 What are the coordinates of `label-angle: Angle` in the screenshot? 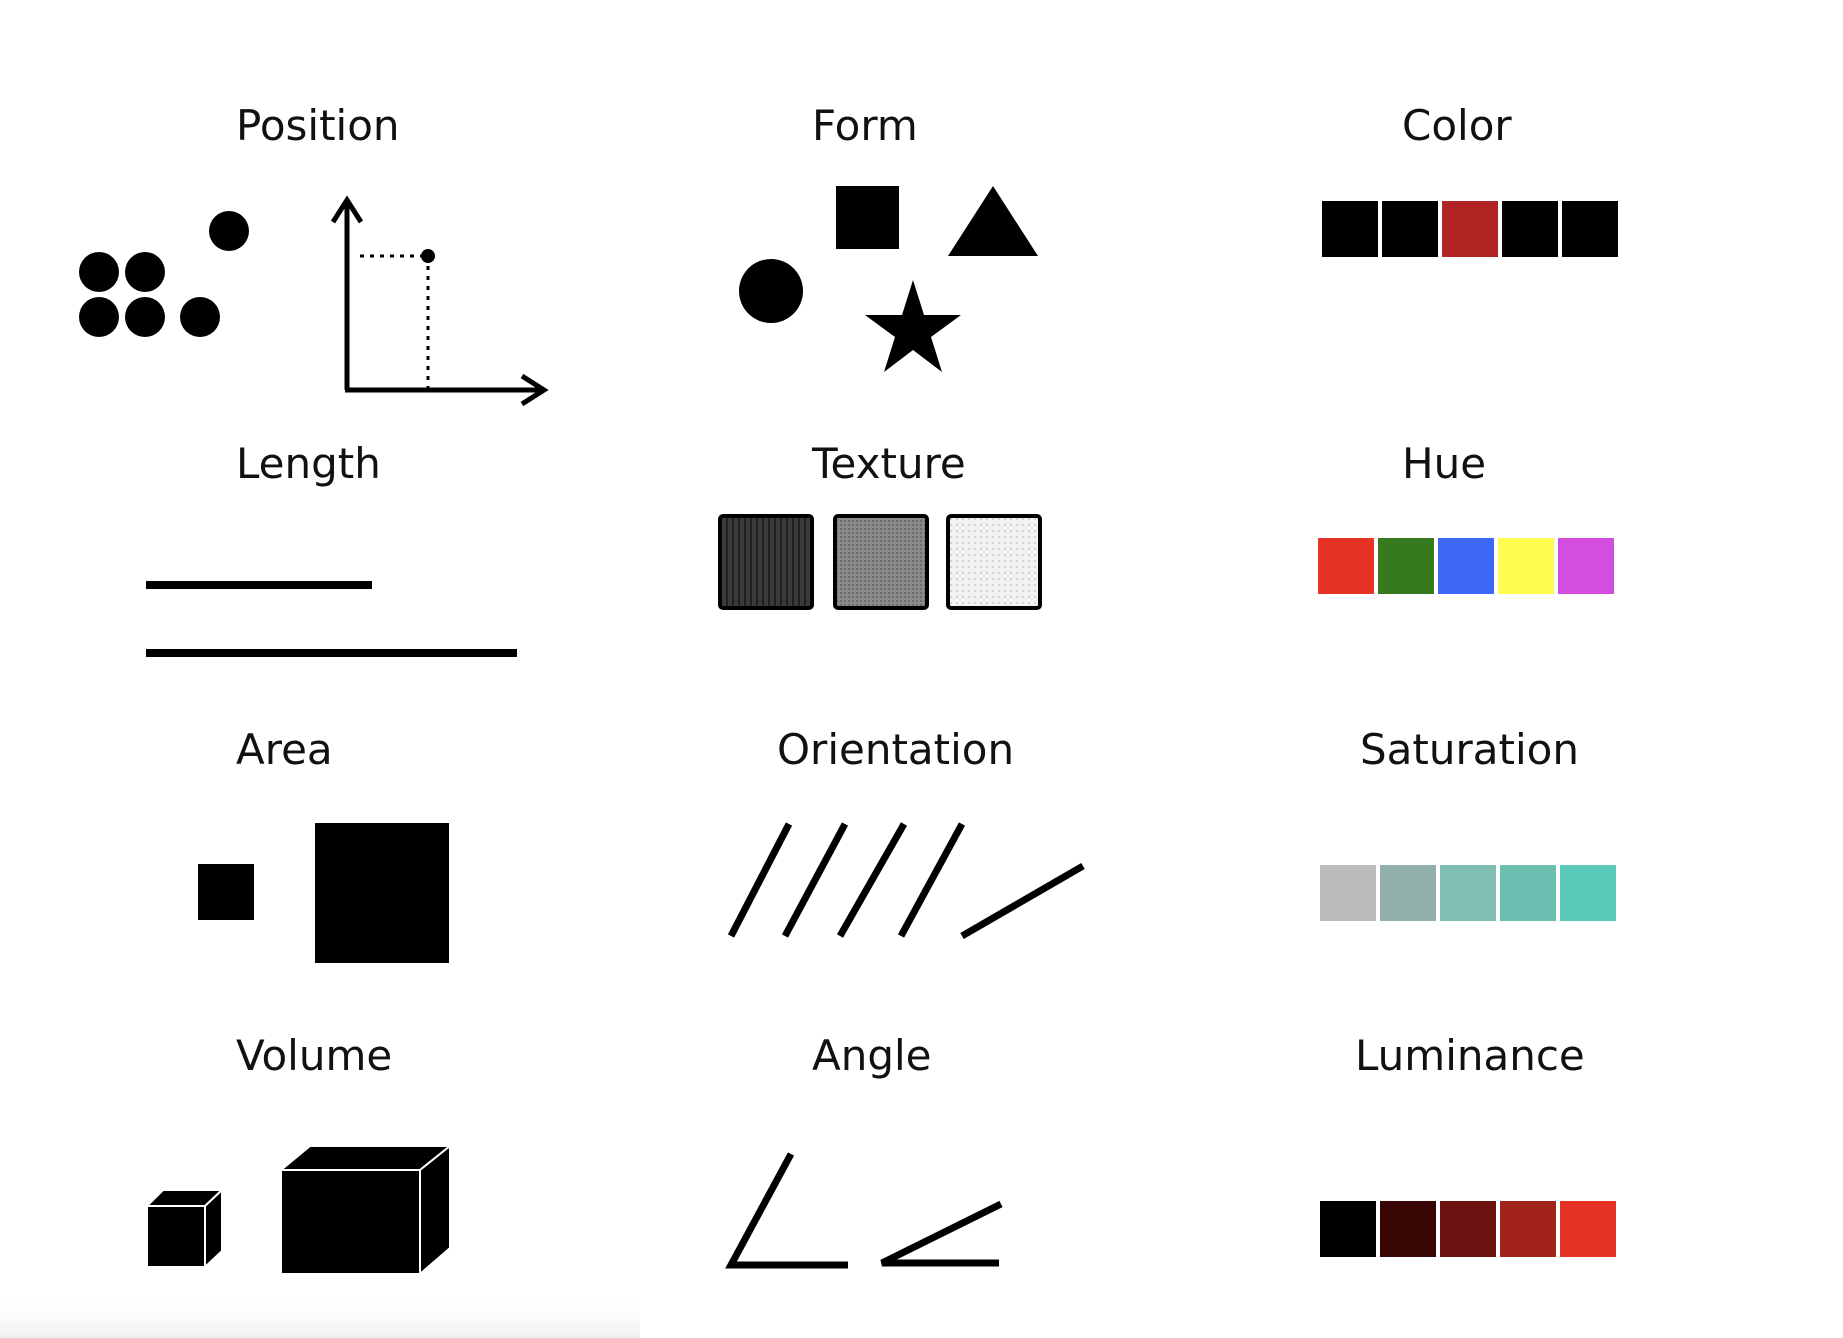 It's located at (872, 1055).